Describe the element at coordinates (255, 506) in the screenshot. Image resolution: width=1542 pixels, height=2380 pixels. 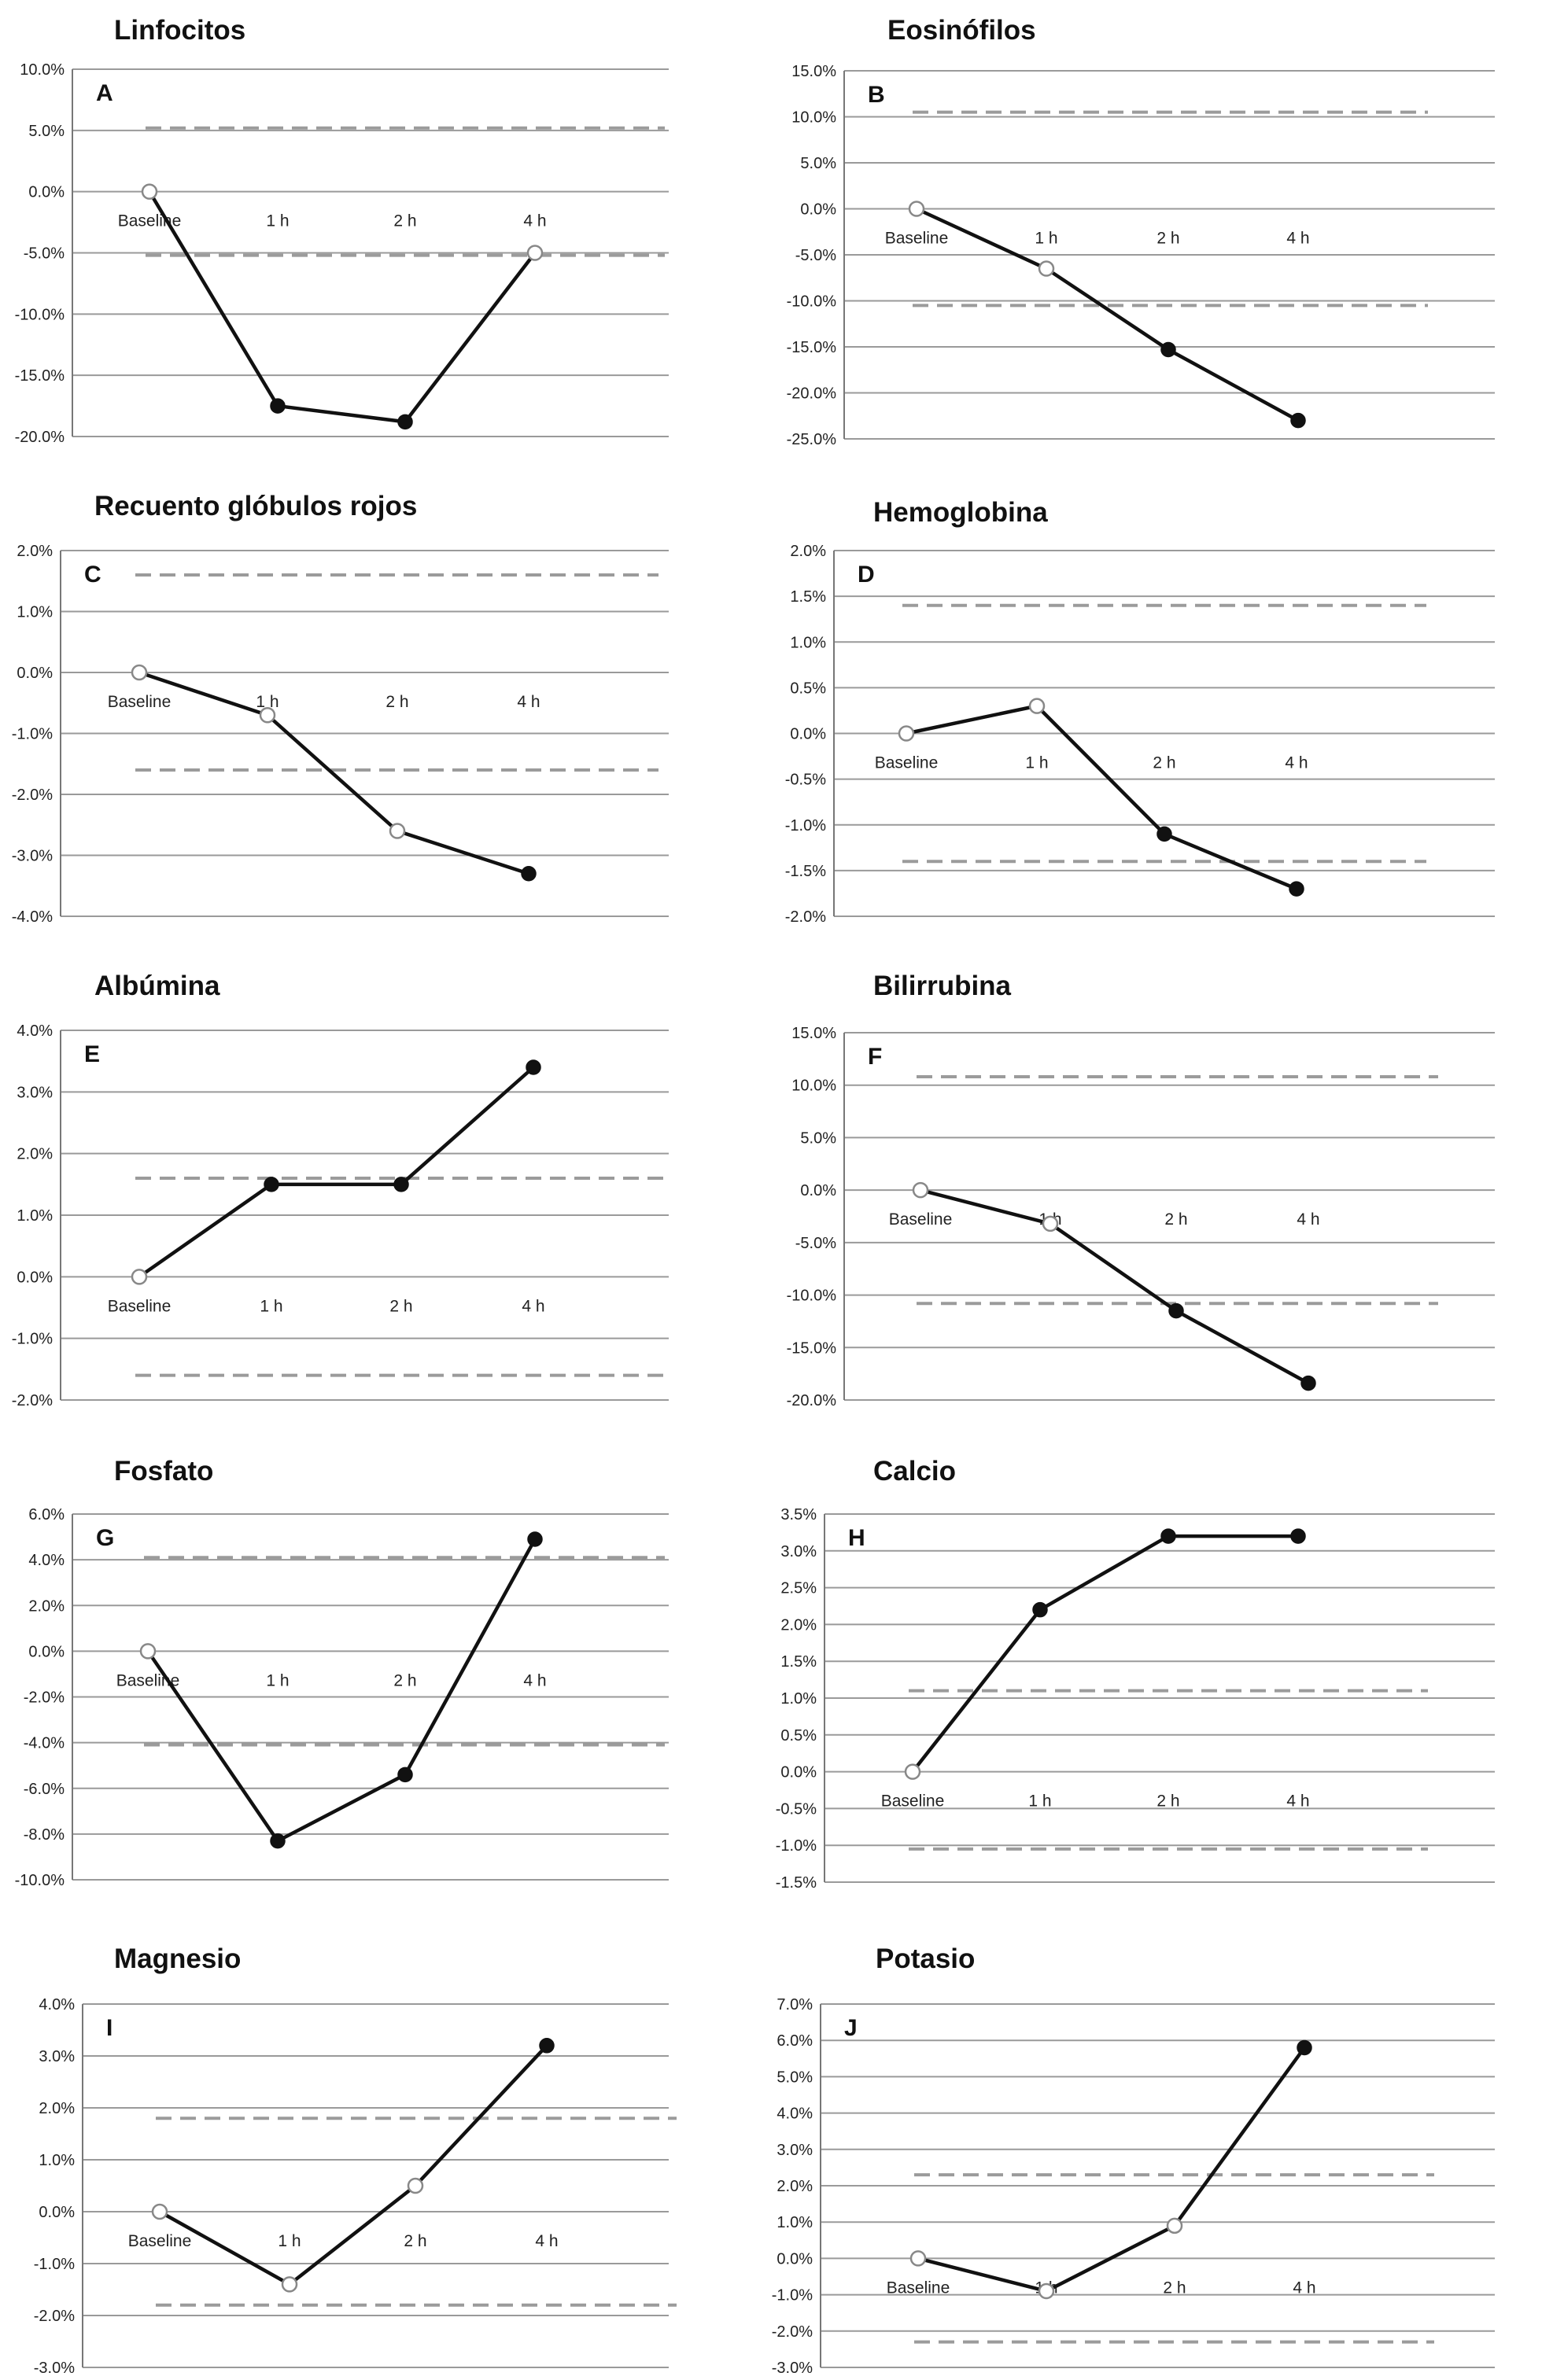
I see `chart-title: Recuento glóbulos rojos` at that location.